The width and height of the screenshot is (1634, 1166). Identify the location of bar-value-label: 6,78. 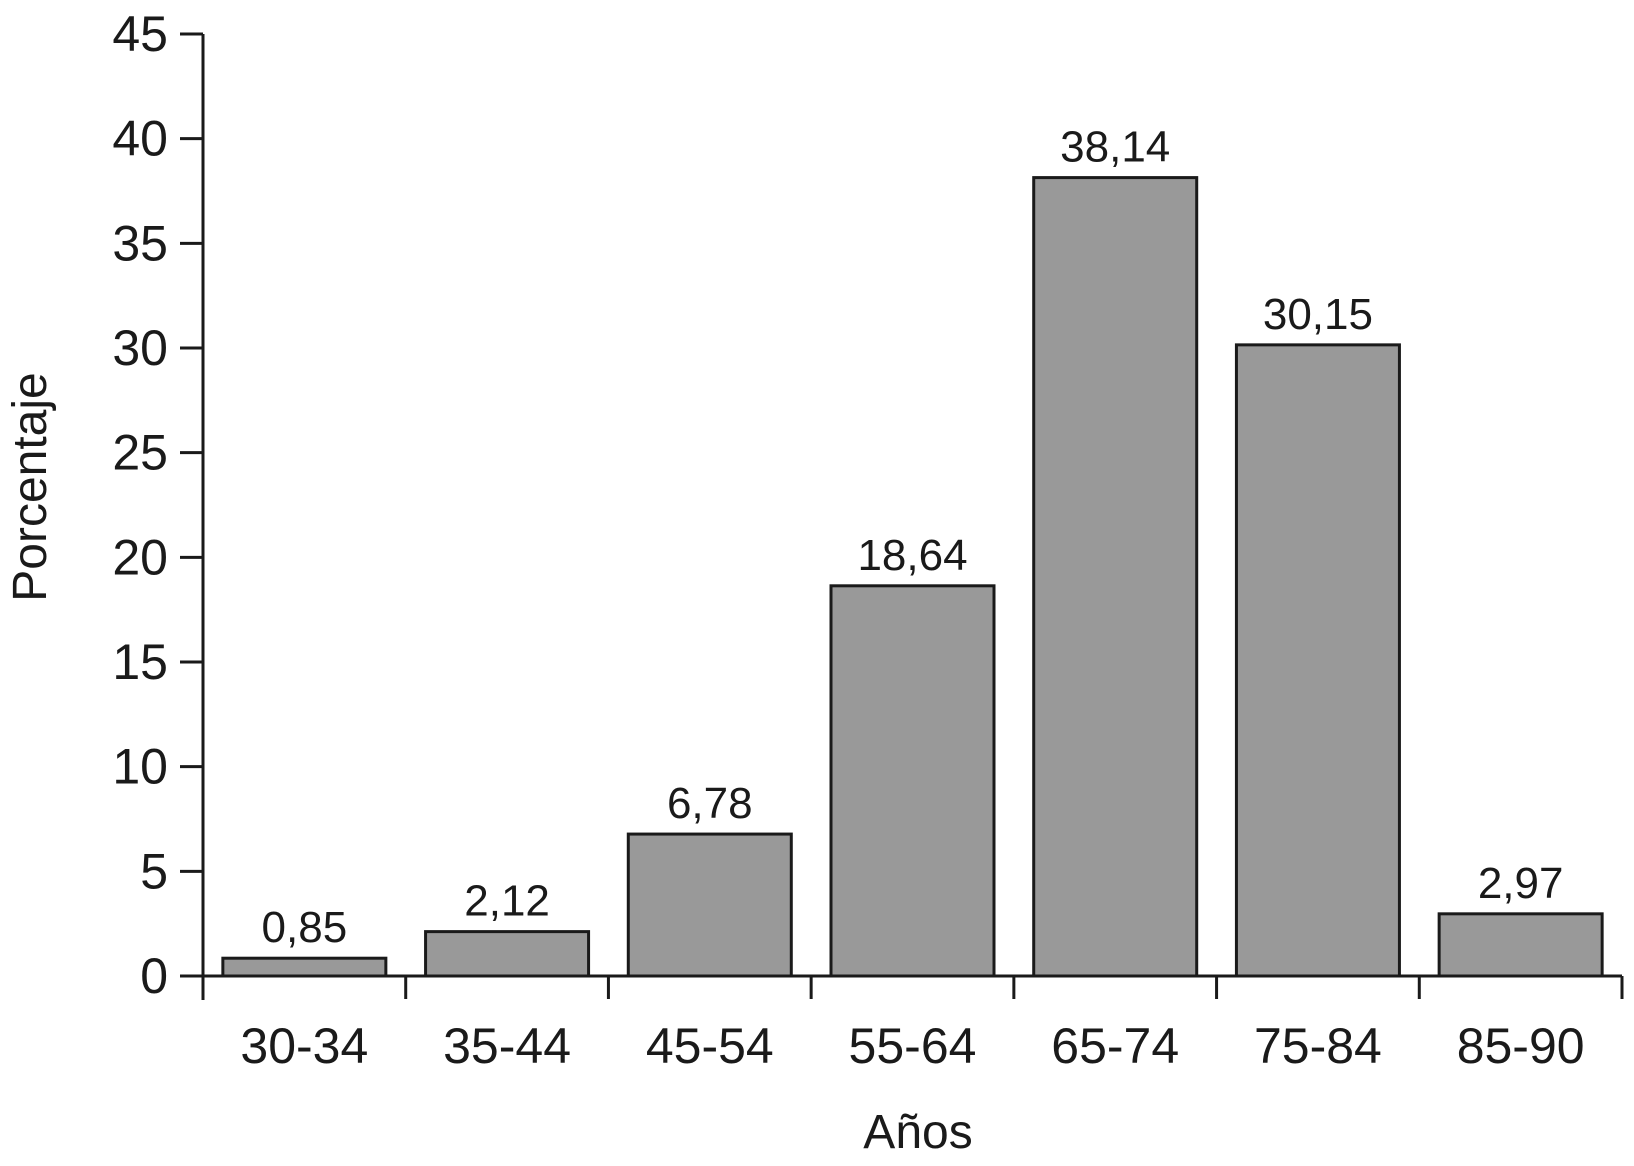
(710, 803).